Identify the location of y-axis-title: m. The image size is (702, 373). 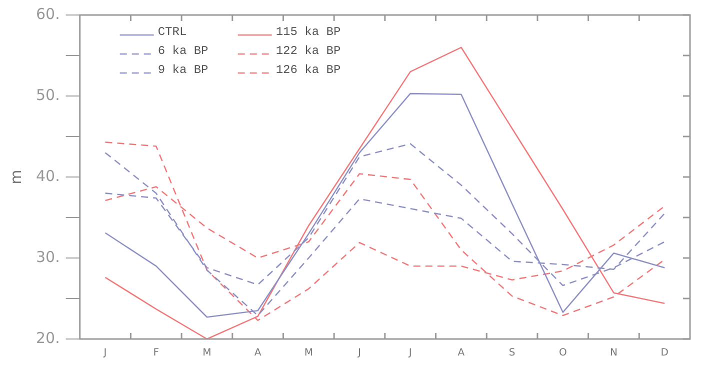
(15, 177).